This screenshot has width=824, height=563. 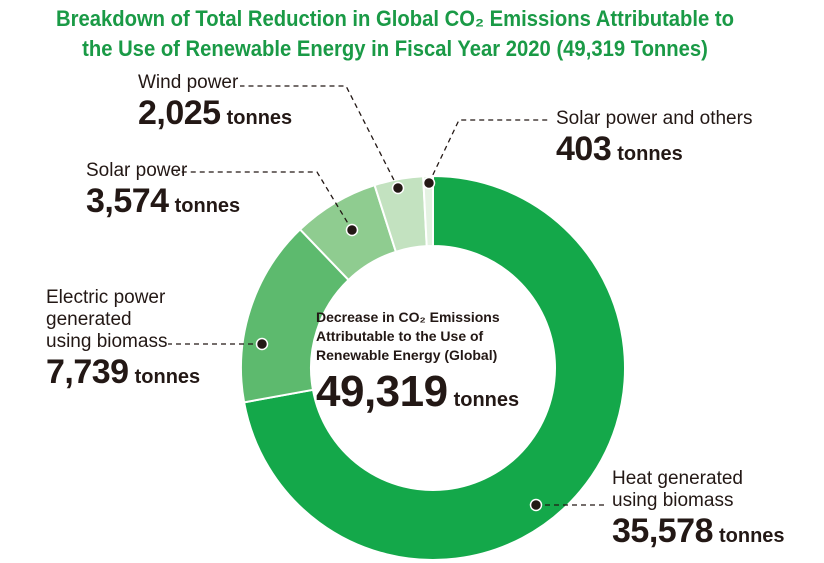 I want to click on label-wind-power: Wind power 2,025 tonnes, so click(x=215, y=102).